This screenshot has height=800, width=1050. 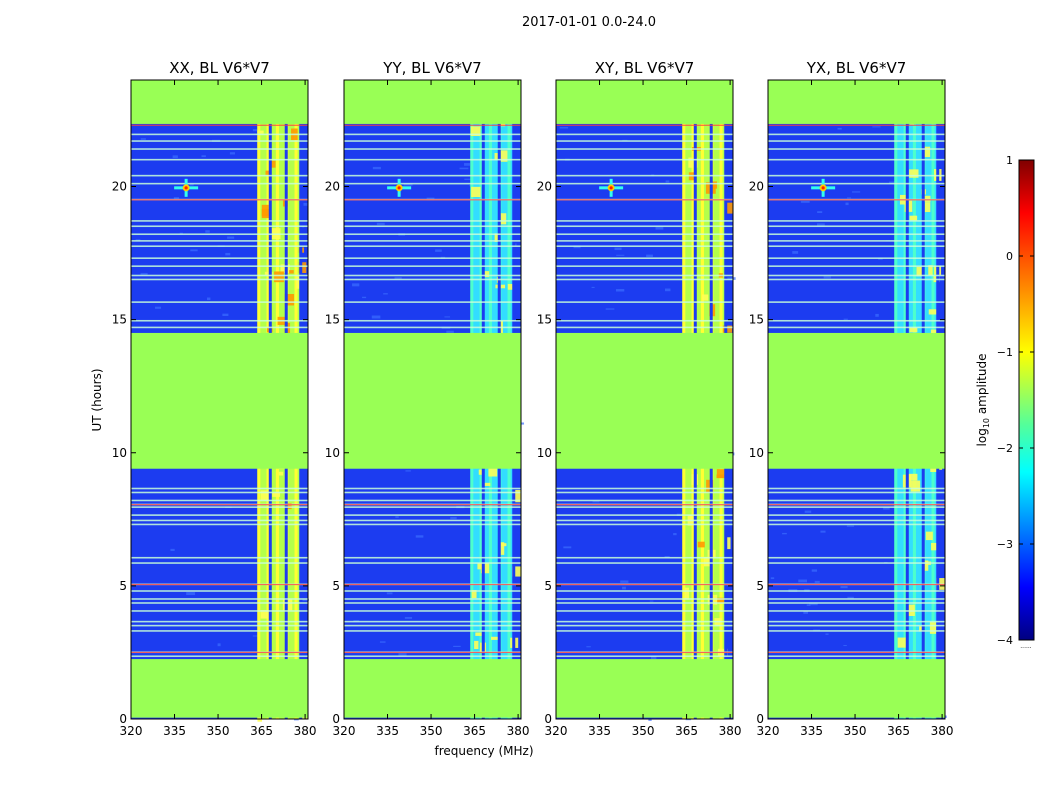 I want to click on colorbar-label: log10 amplitude, so click(x=983, y=400).